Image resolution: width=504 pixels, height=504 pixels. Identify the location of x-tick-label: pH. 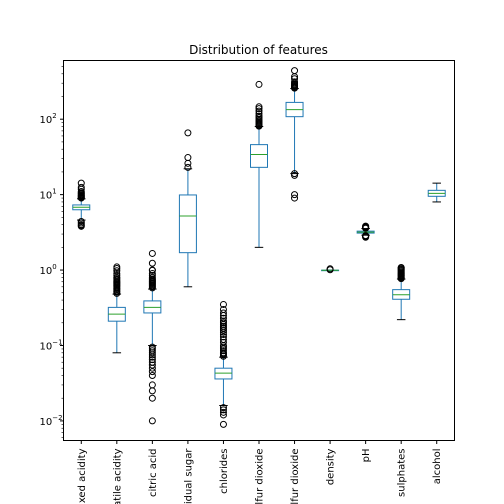
(366, 456).